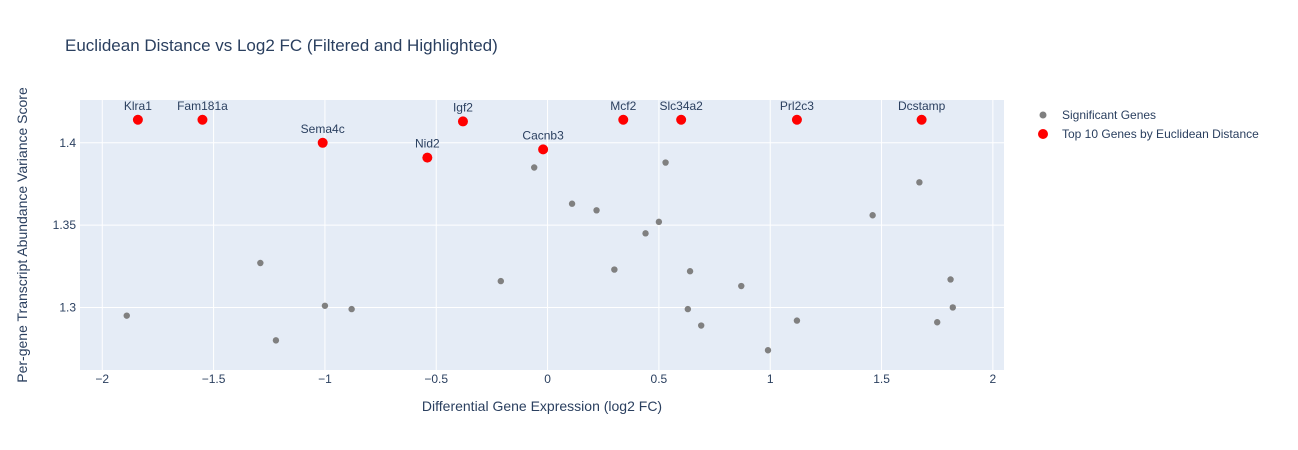 This screenshot has width=1298, height=450. Describe the element at coordinates (922, 106) in the screenshot. I see `gene-label: Dcstamp` at that location.